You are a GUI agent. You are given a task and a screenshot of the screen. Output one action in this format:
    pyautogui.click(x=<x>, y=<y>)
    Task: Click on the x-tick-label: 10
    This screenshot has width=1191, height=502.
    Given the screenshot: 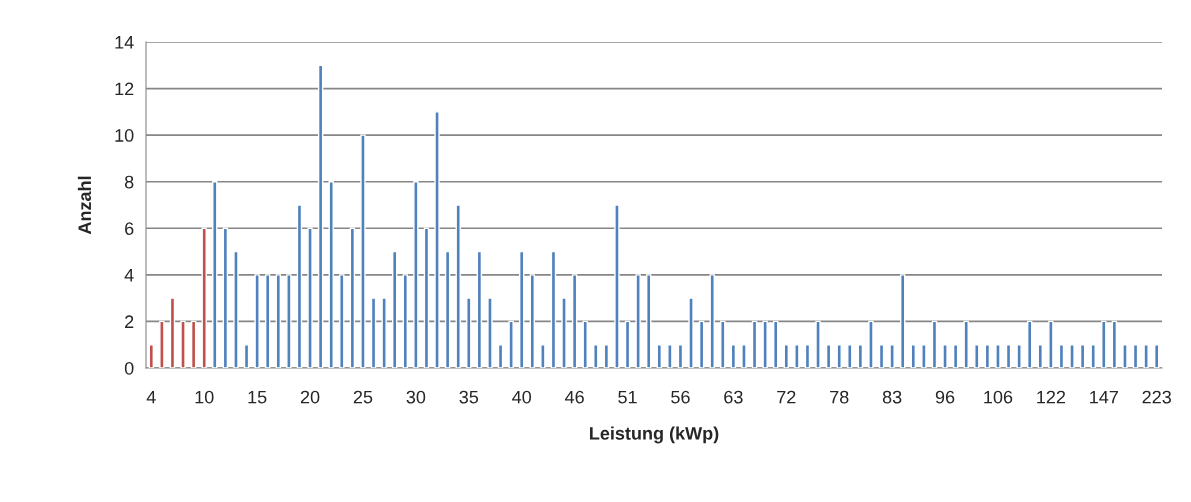 What is the action you would take?
    pyautogui.click(x=204, y=397)
    